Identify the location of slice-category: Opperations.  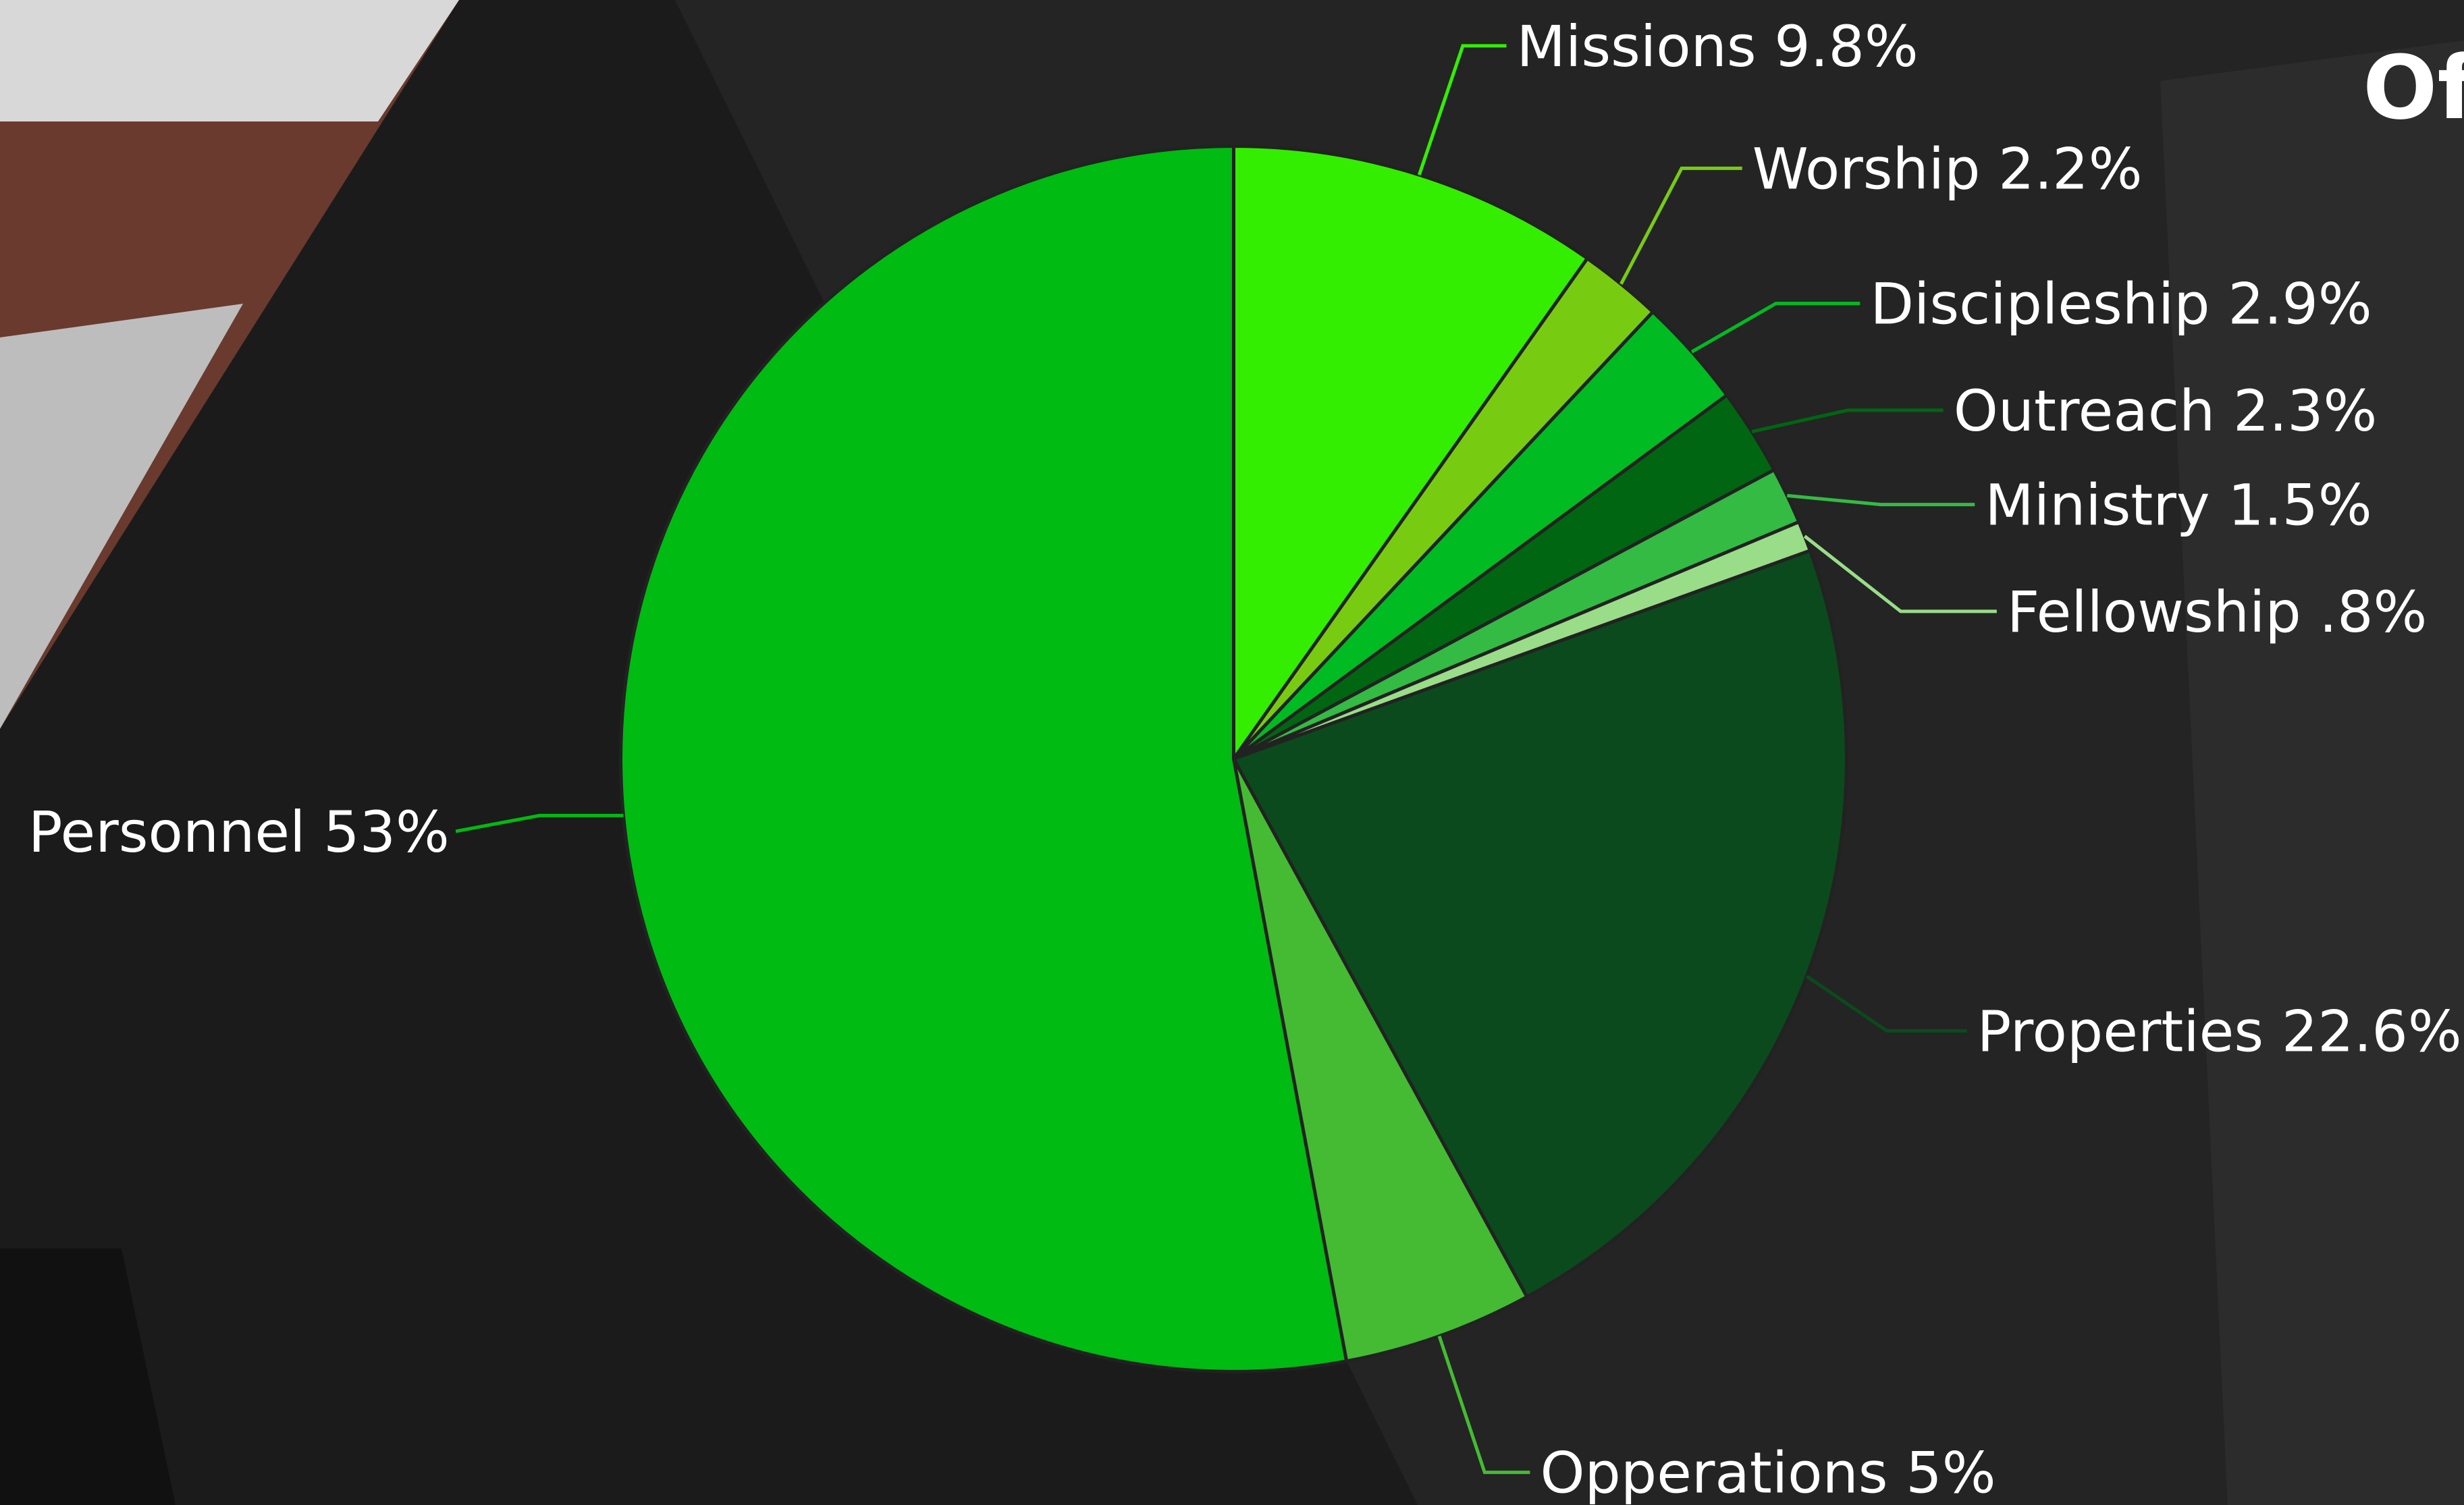
(1713, 1472).